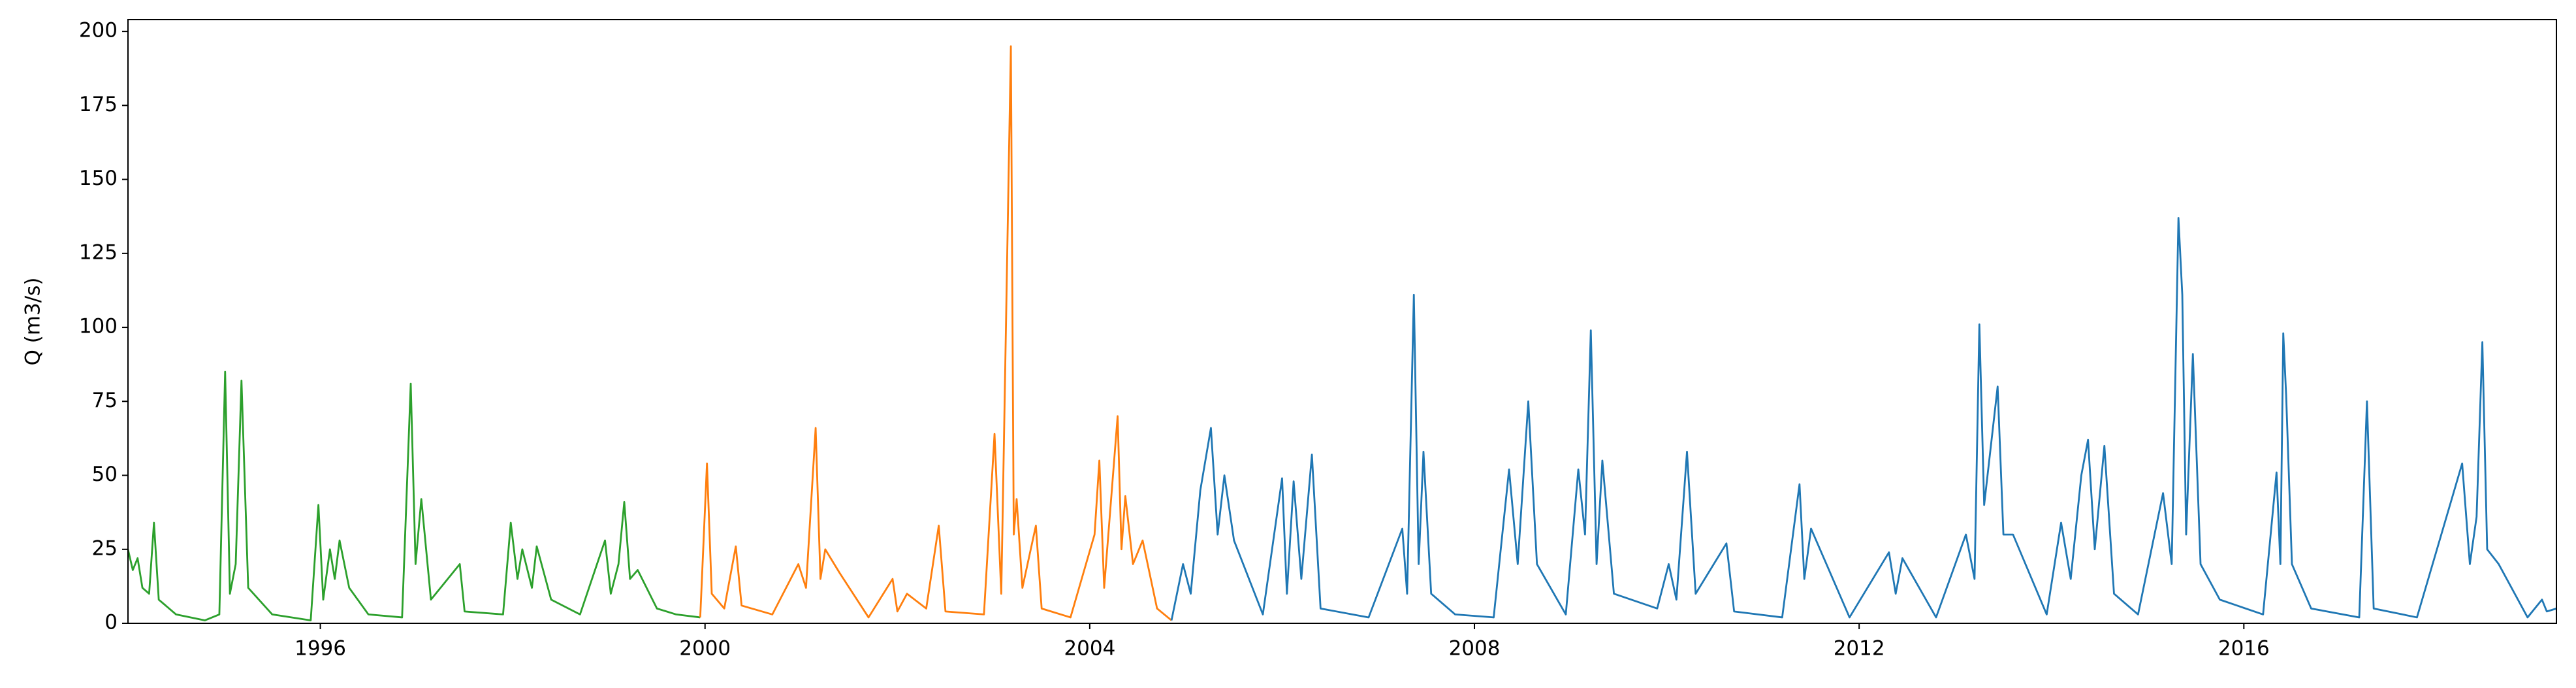 This screenshot has width=2576, height=688. I want to click on y-tick-label: 75, so click(105, 400).